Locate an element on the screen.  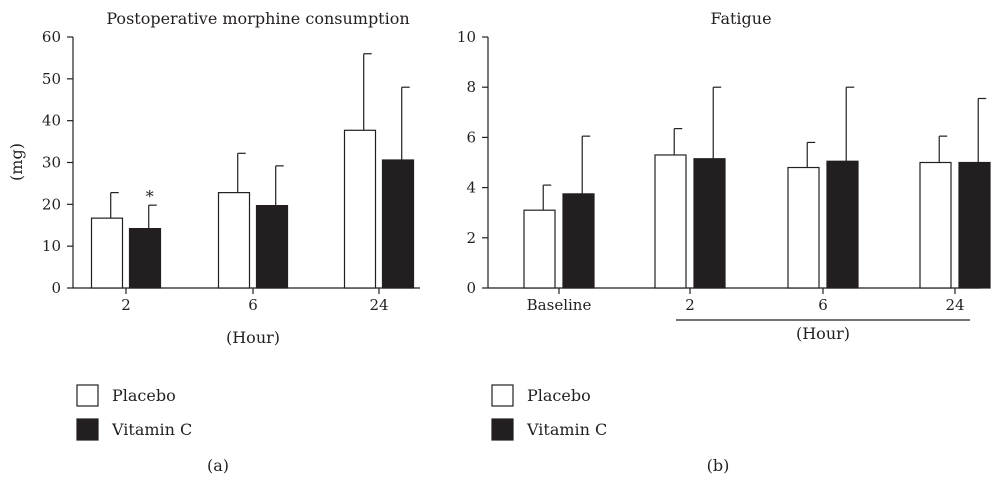
panel-a-y-tick-label: 30 is located at coordinates (51, 163).